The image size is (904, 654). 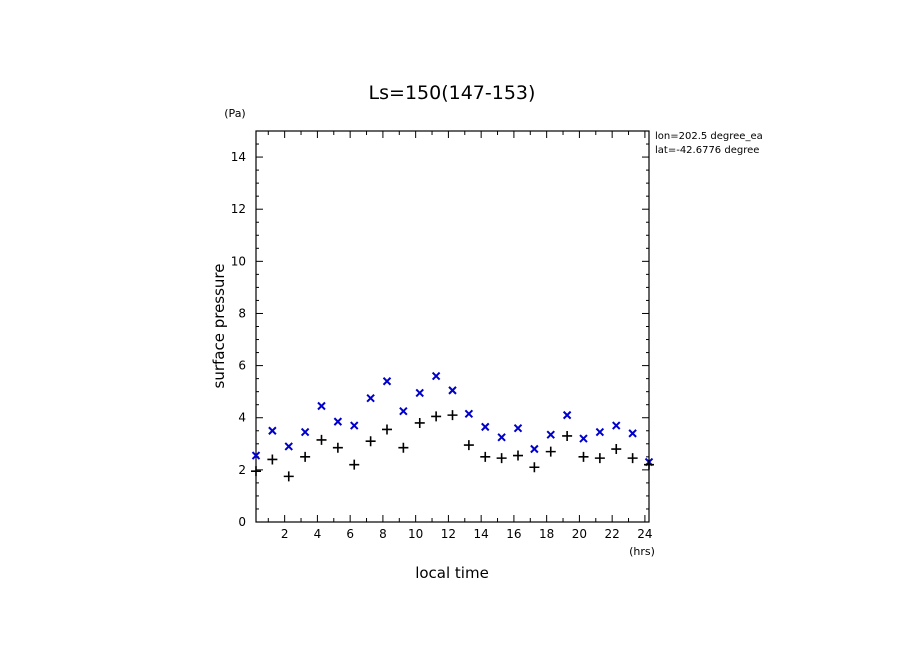 What do you see at coordinates (709, 136) in the screenshot?
I see `annotation-lon: lon=202.5 degree_ea` at bounding box center [709, 136].